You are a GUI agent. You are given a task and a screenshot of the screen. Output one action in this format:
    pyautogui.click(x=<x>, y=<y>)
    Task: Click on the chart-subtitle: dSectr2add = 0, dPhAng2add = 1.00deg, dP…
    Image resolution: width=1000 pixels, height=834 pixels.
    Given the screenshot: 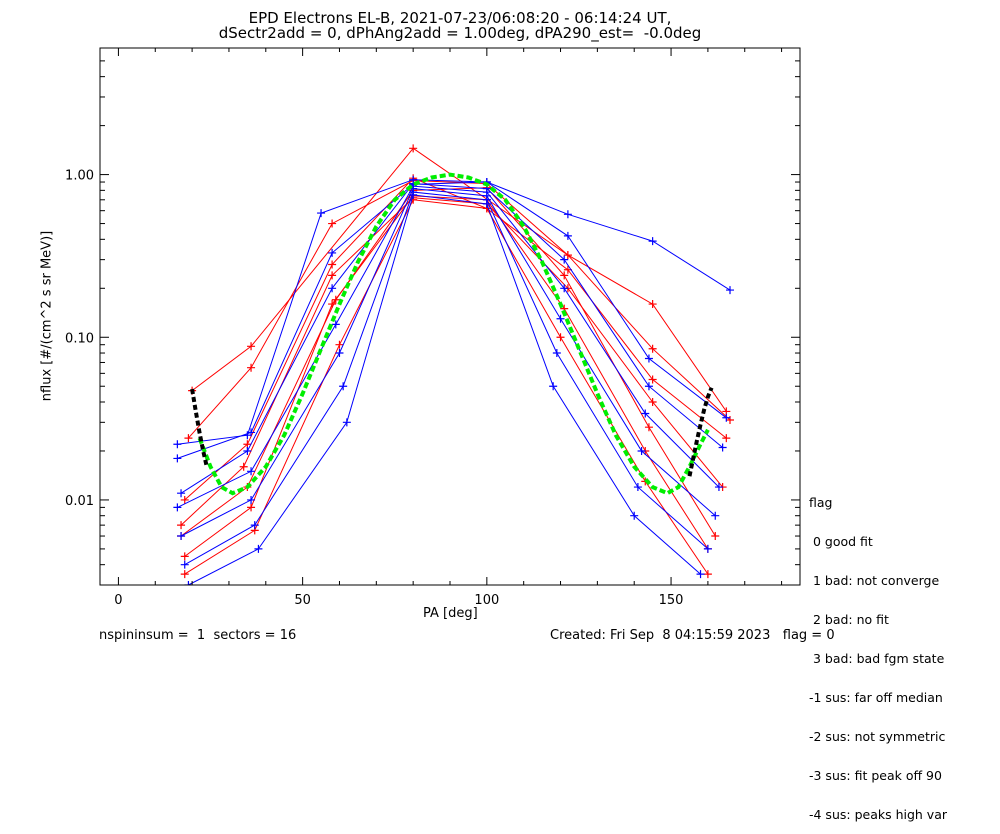 What is the action you would take?
    pyautogui.click(x=460, y=33)
    